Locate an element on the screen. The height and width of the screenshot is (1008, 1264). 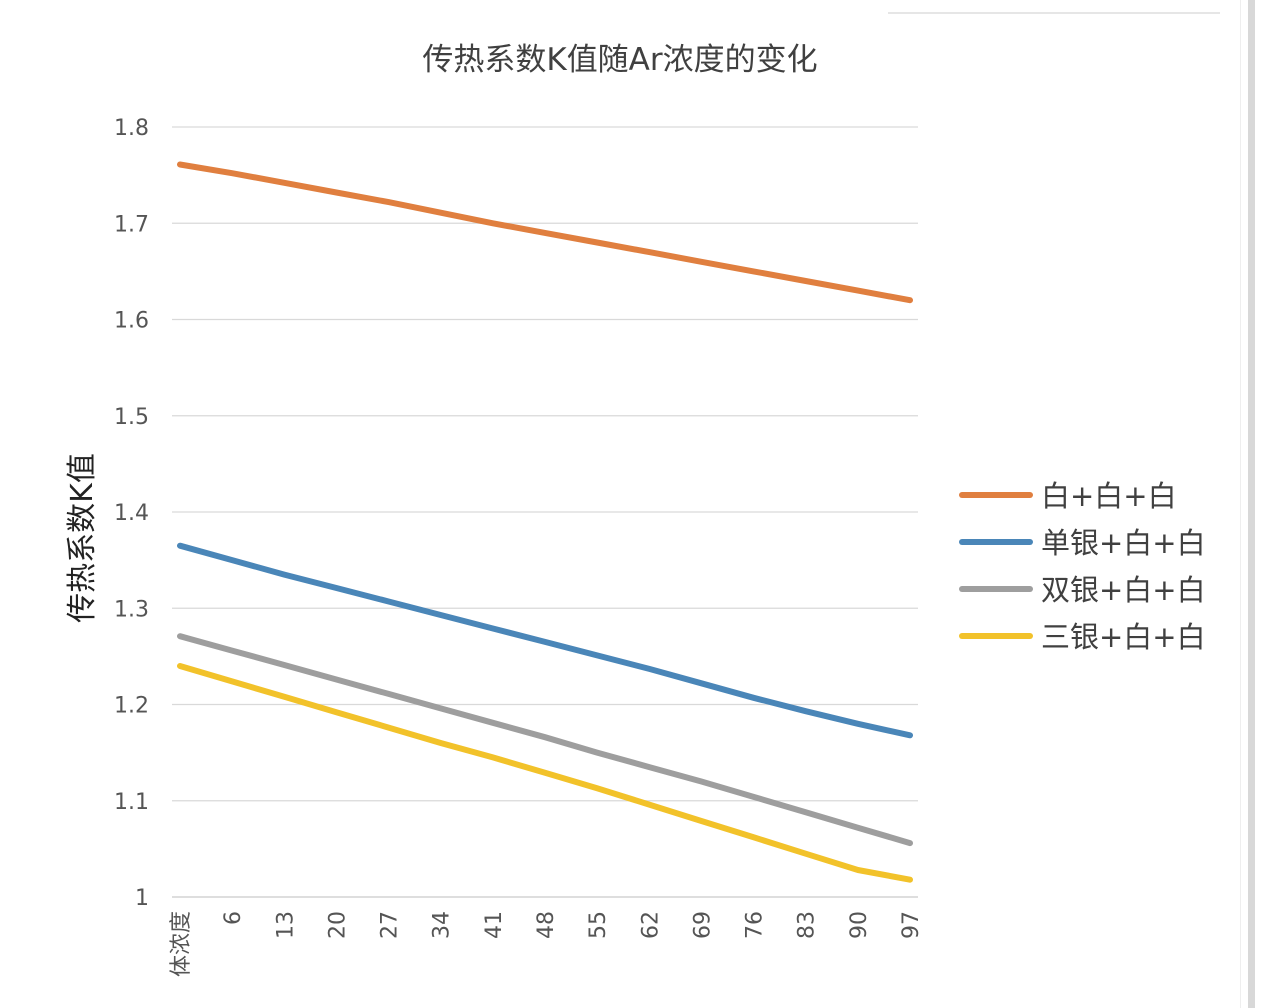
y-tick-label: 1.5 is located at coordinates (131, 417).